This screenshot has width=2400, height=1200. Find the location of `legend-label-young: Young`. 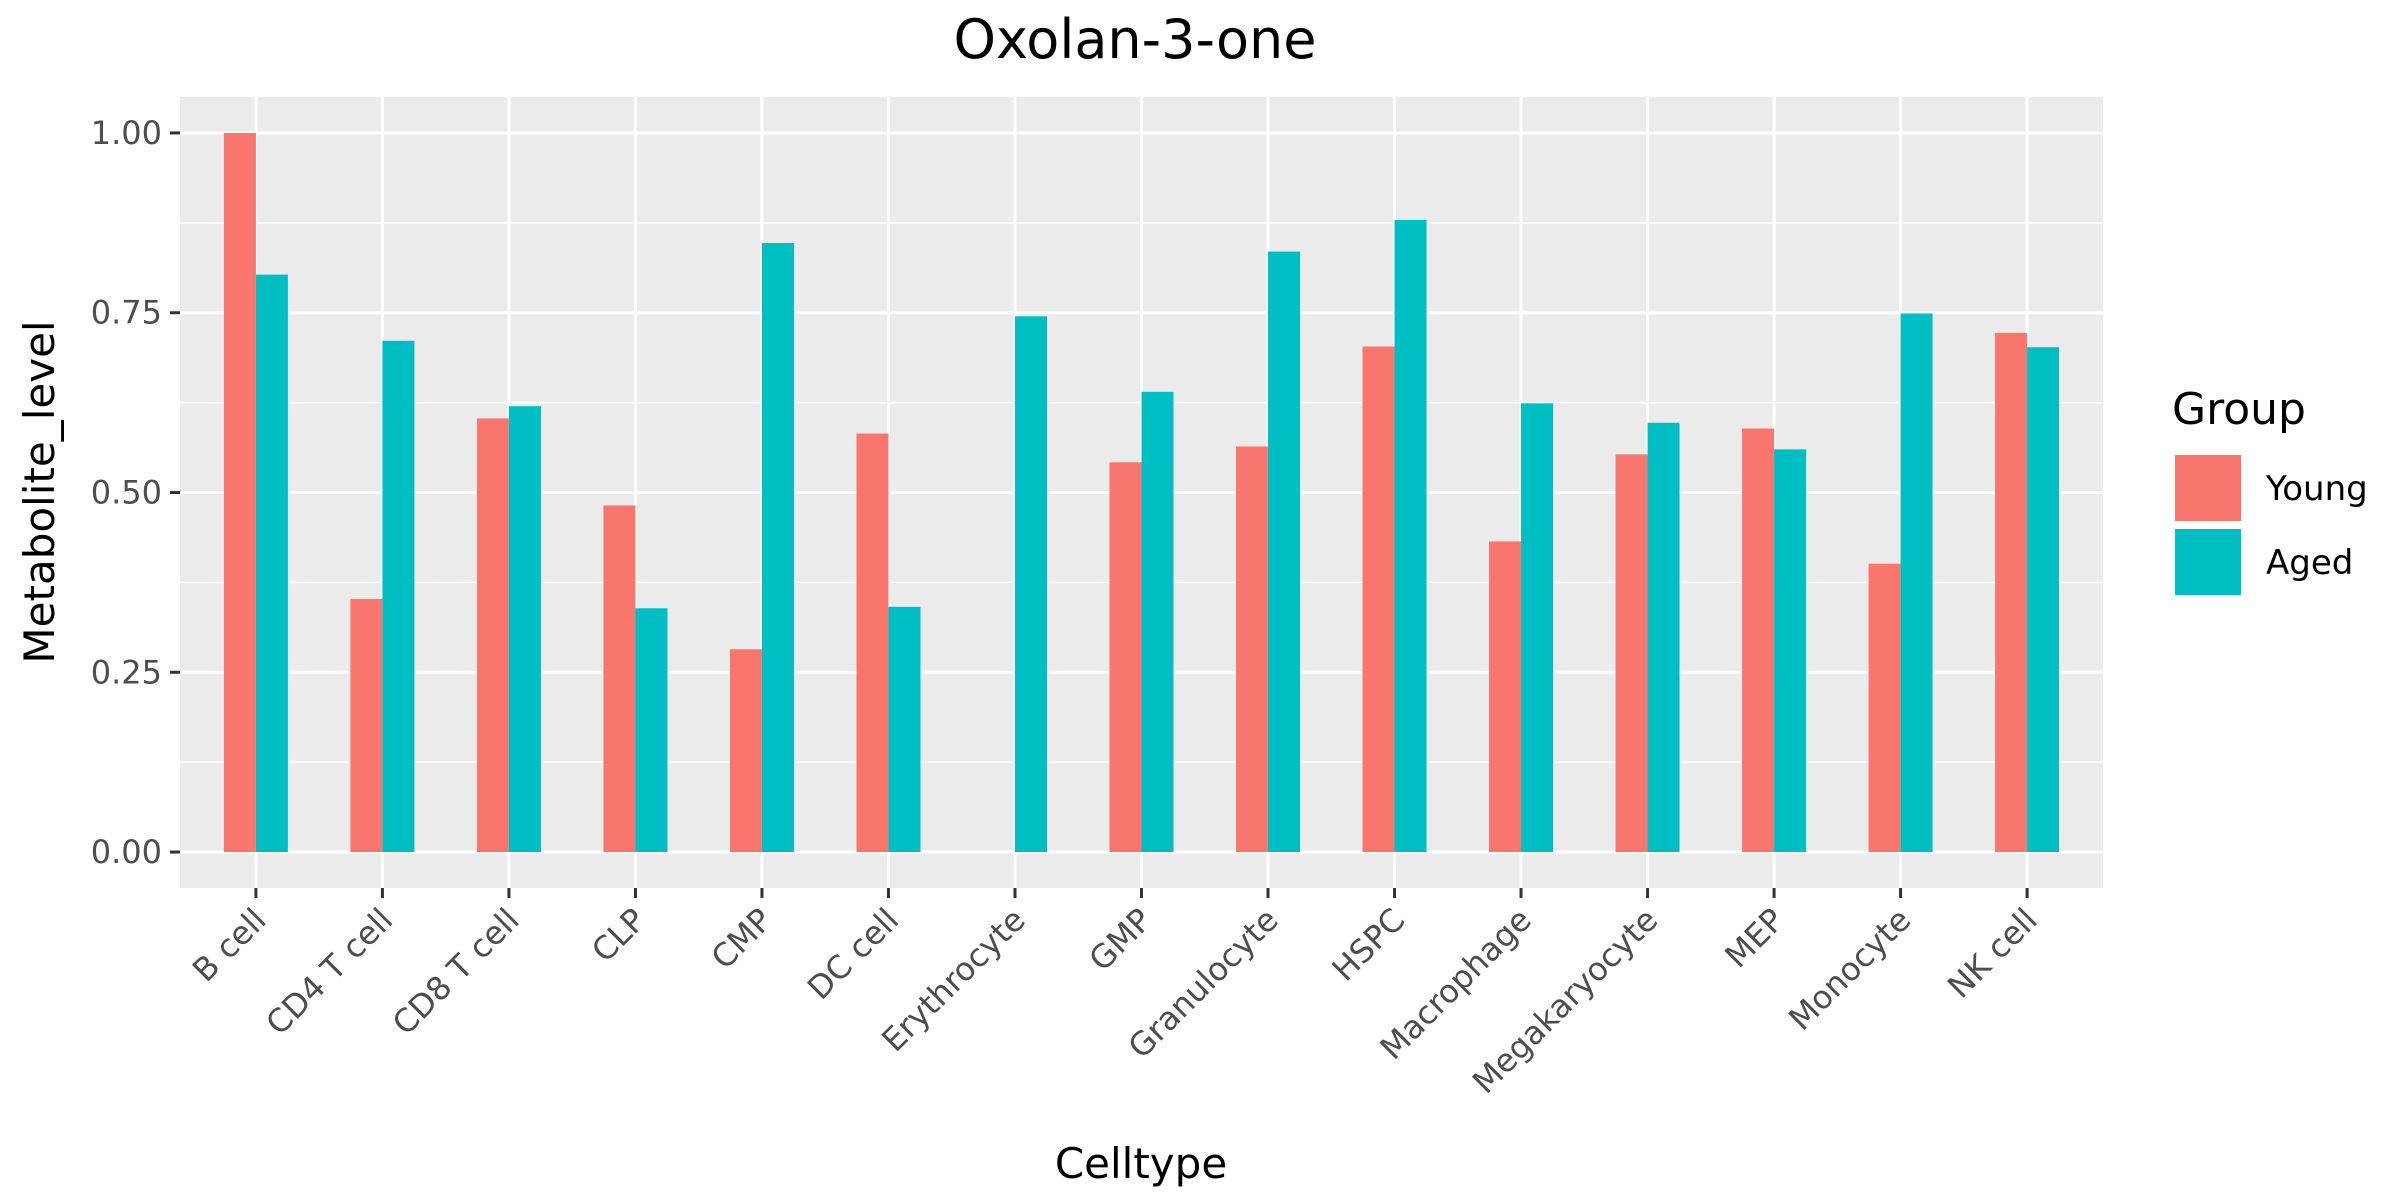

legend-label-young: Young is located at coordinates (2316, 489).